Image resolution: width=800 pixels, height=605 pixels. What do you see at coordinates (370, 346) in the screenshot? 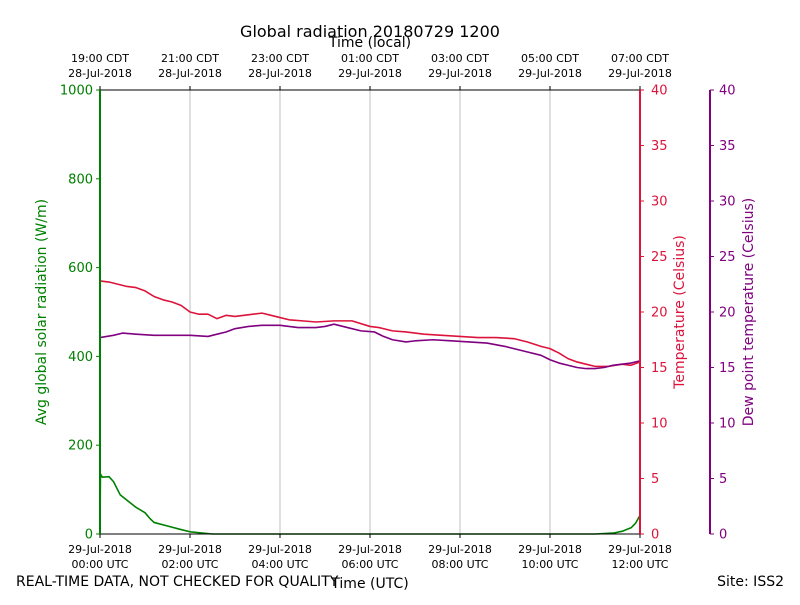
I see `dewpoint-series-line` at bounding box center [370, 346].